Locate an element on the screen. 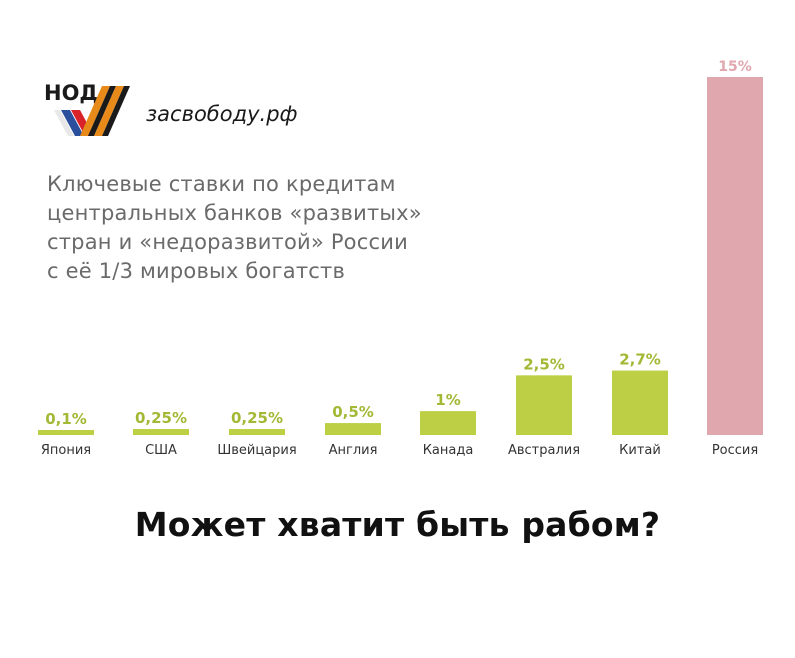  category-label: Япония is located at coordinates (66, 450).